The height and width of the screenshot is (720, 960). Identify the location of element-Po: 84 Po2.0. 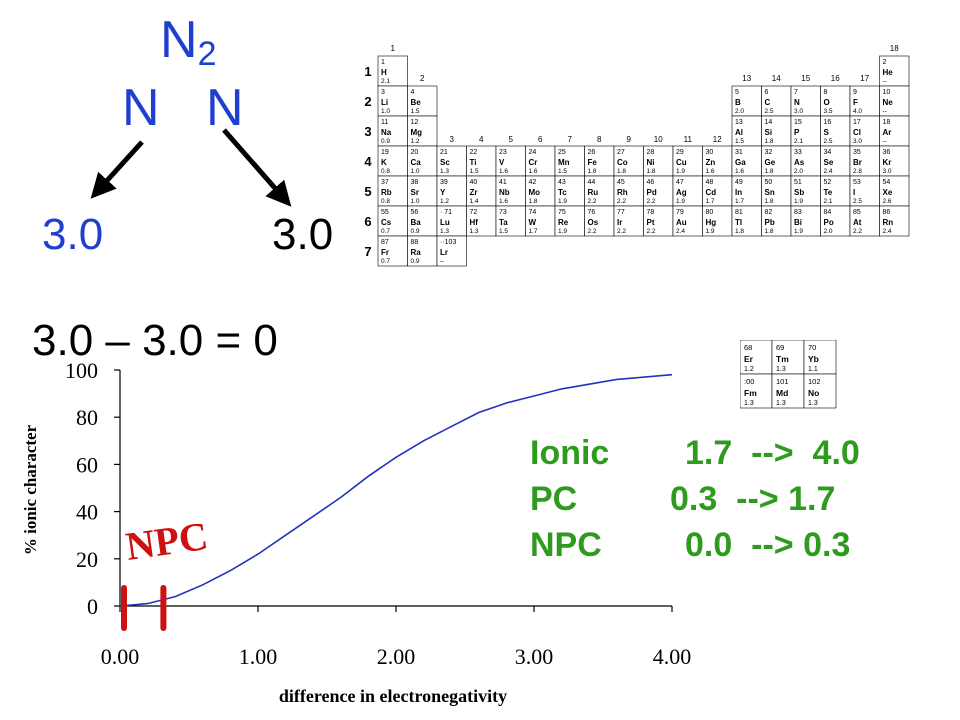
(835, 221).